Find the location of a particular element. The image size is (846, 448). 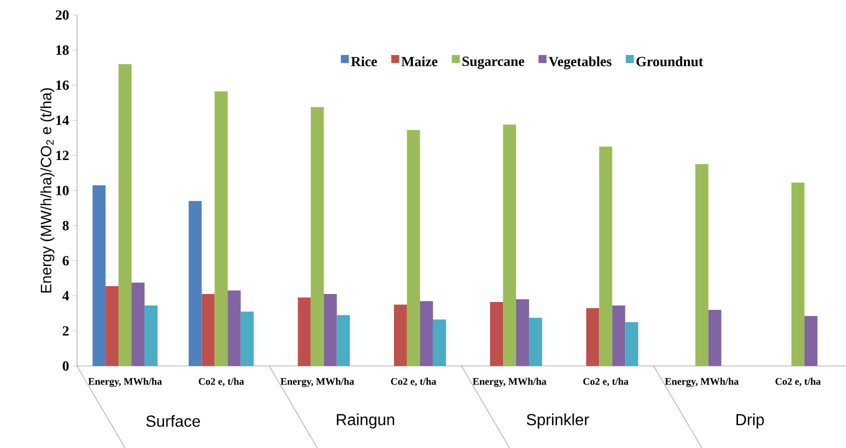

y-tick-label: 16 is located at coordinates (62, 85).